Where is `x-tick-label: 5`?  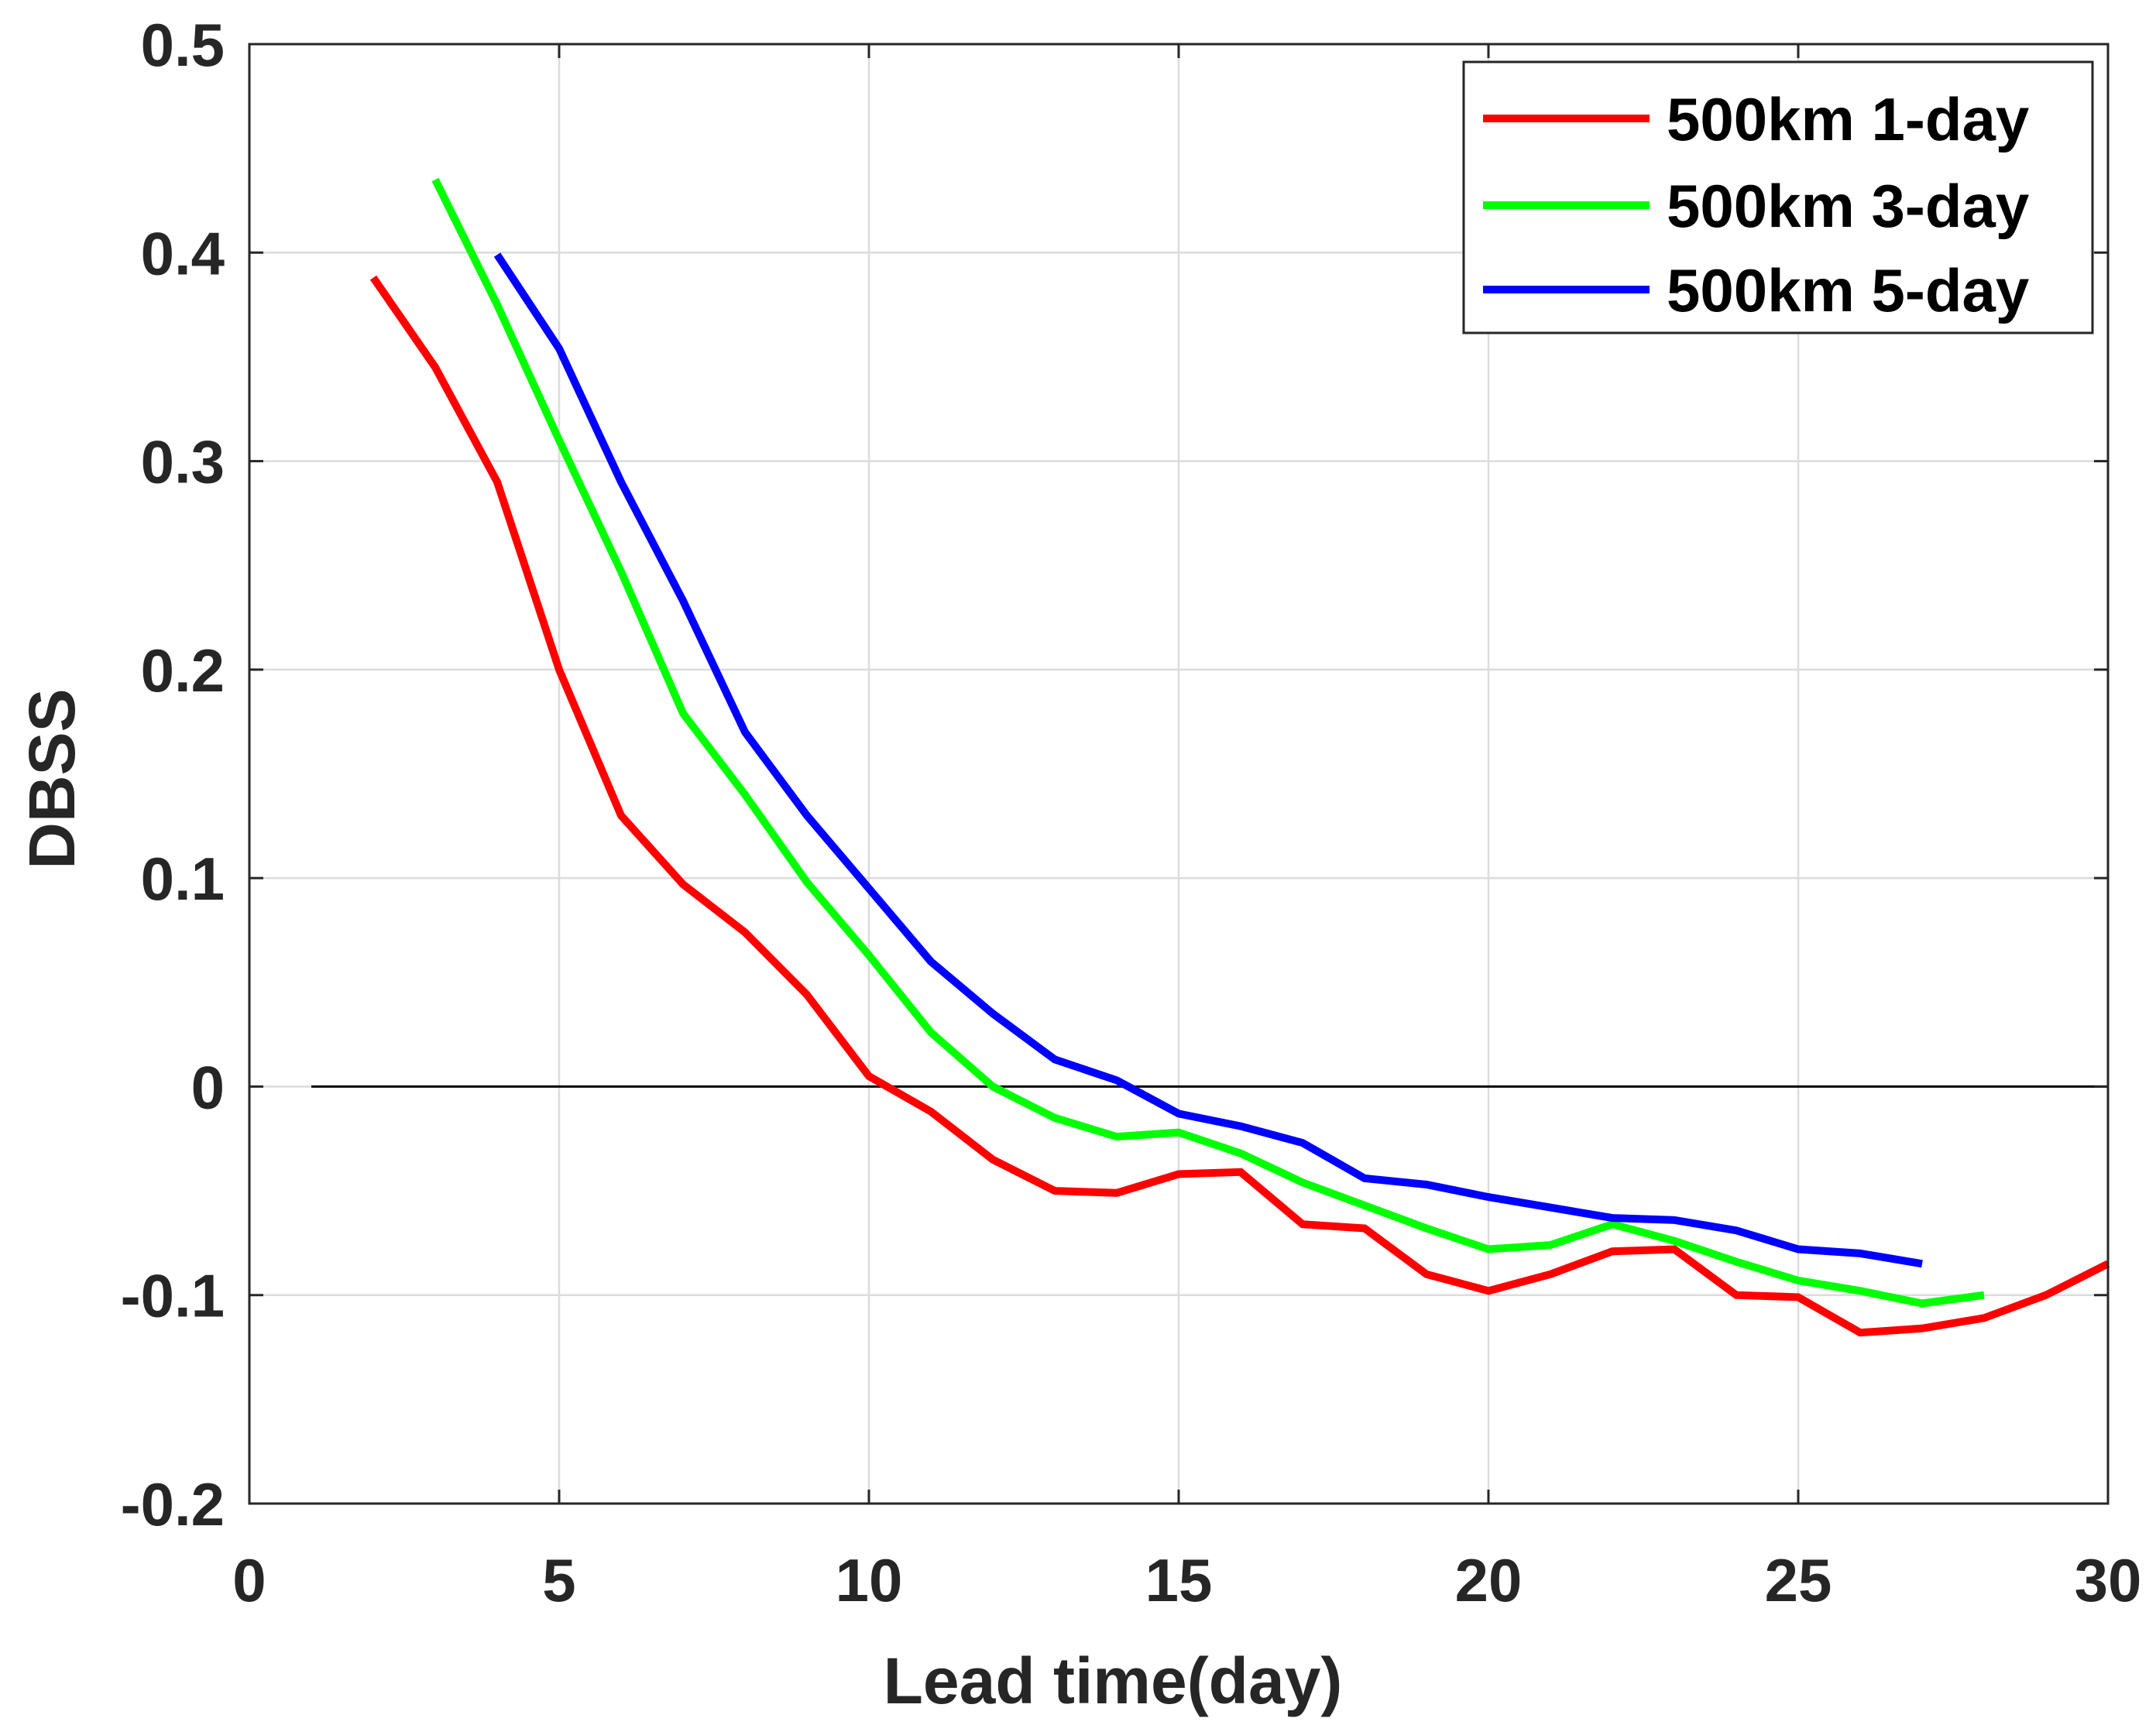 x-tick-label: 5 is located at coordinates (559, 1580).